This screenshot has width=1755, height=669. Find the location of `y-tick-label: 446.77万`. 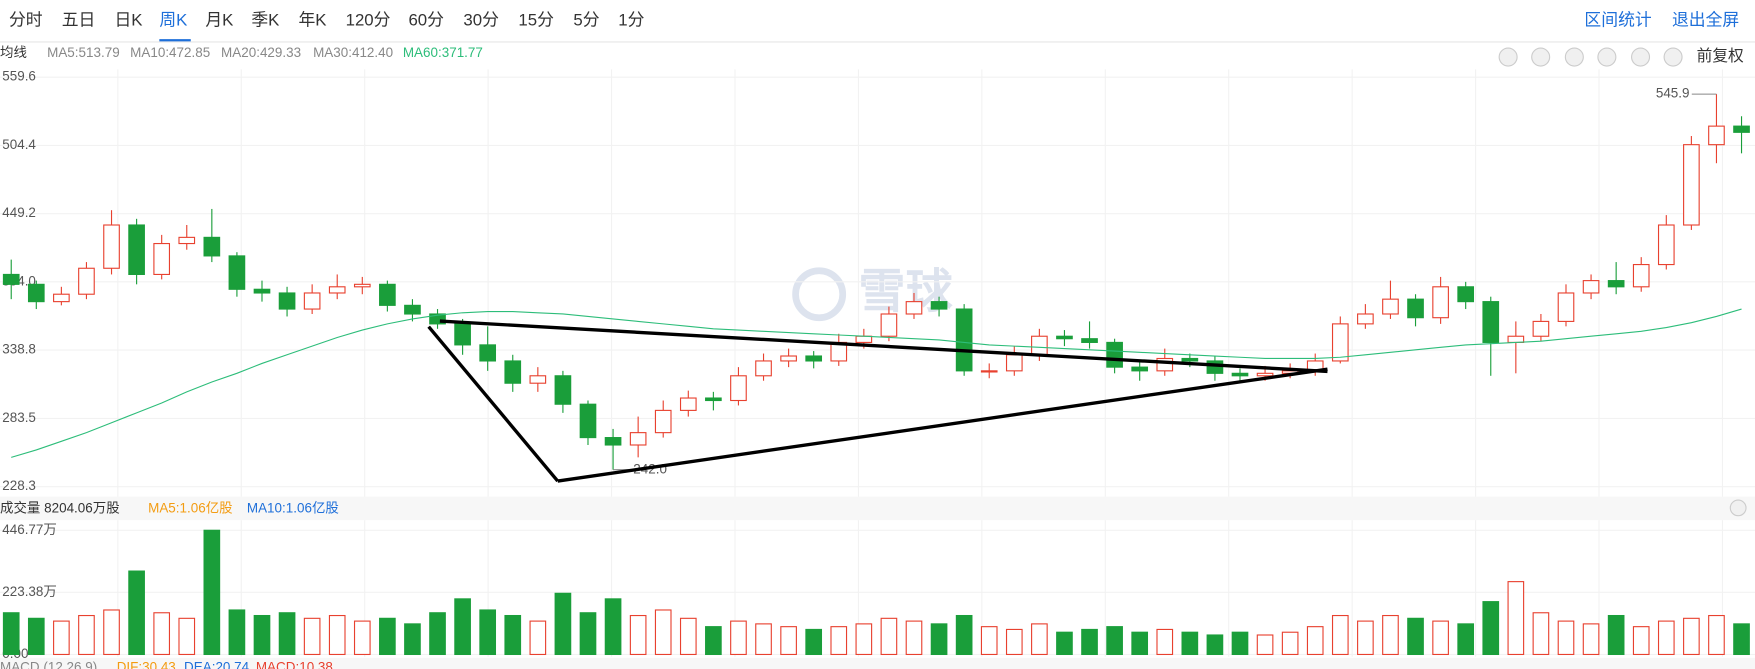

y-tick-label: 446.77万 is located at coordinates (29, 529).